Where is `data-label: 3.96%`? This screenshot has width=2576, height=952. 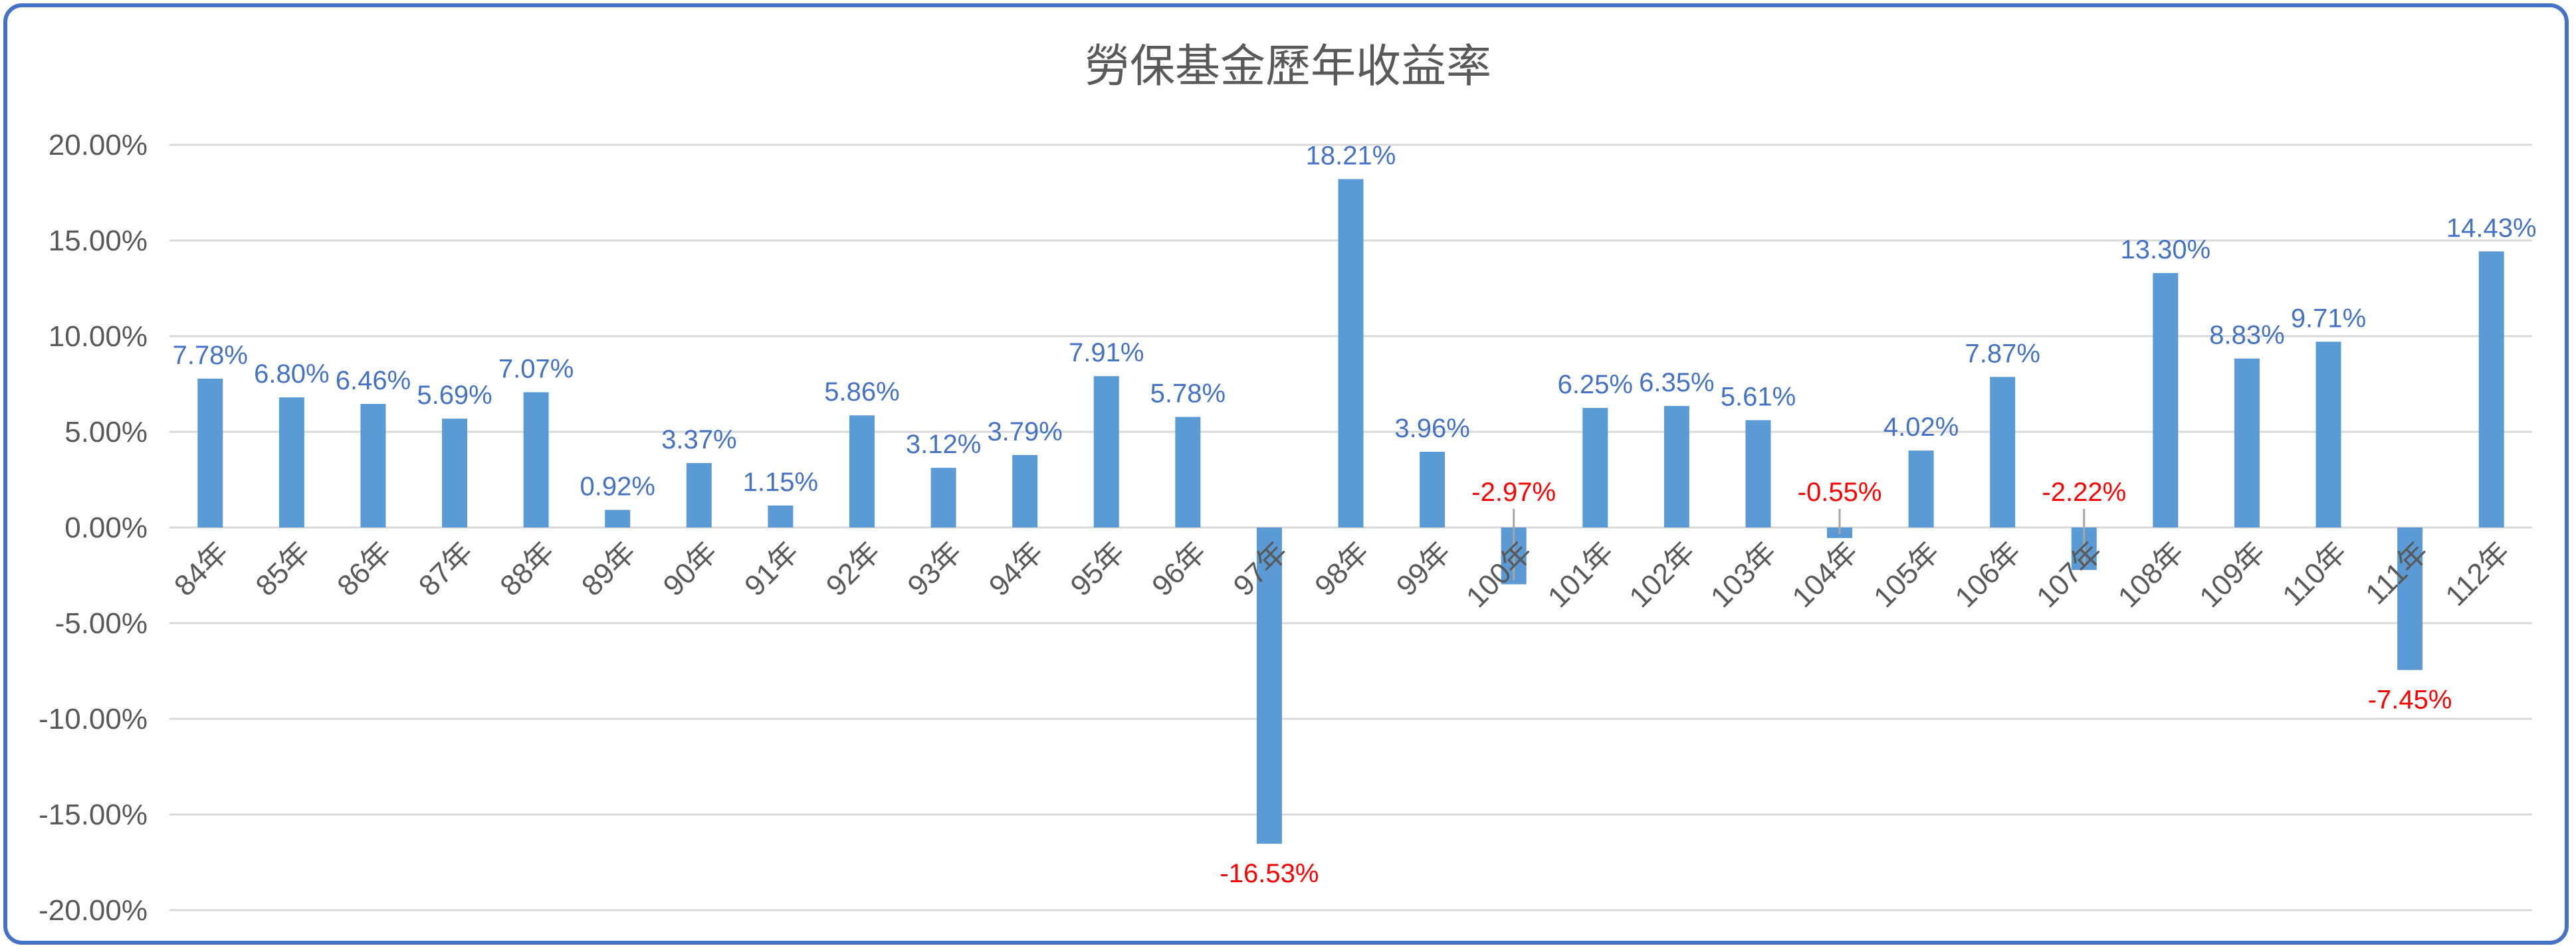 data-label: 3.96% is located at coordinates (1431, 428).